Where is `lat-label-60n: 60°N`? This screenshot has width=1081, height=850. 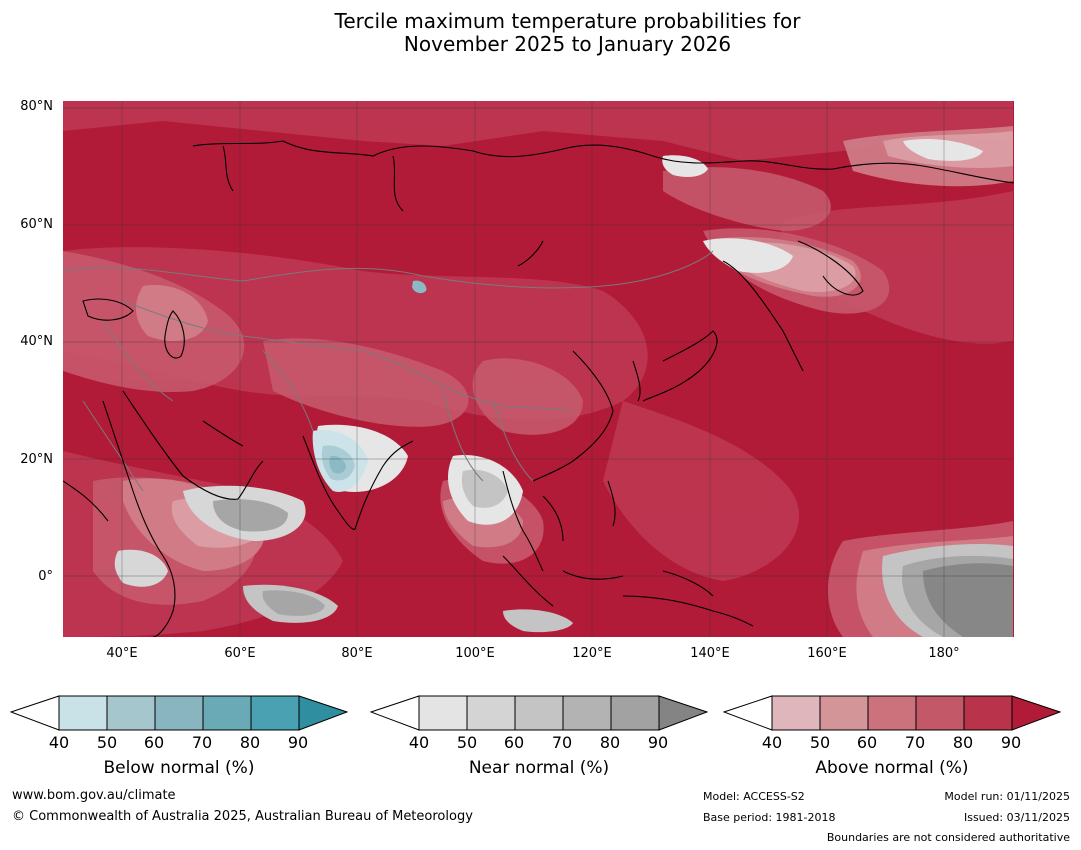 lat-label-60n: 60°N is located at coordinates (36, 224).